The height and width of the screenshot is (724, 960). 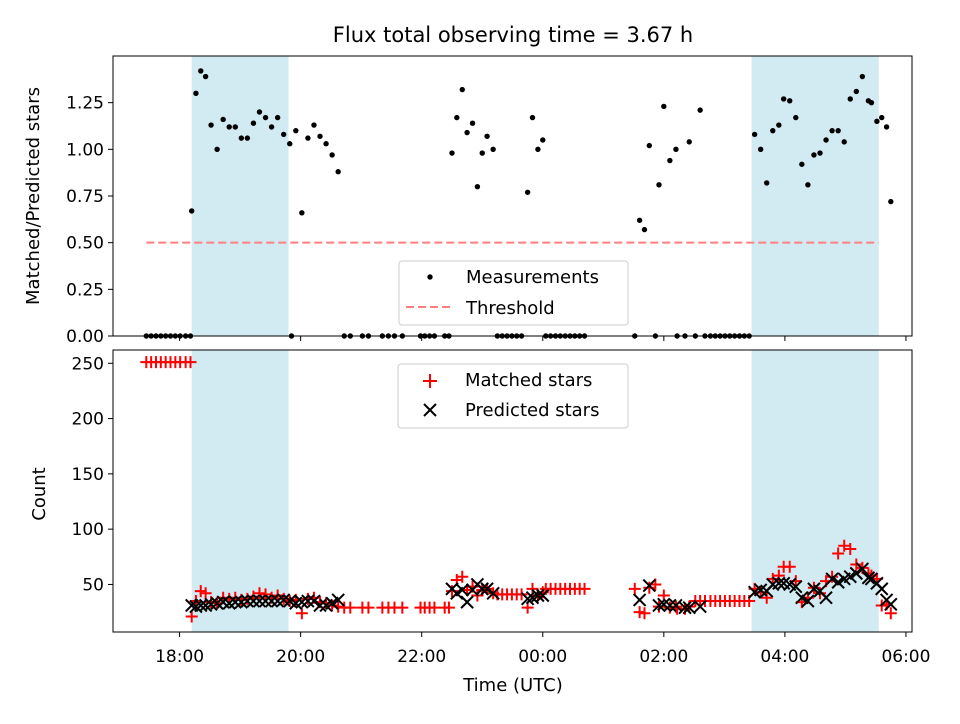 I want to click on legend-predicted-marker, so click(x=430, y=410).